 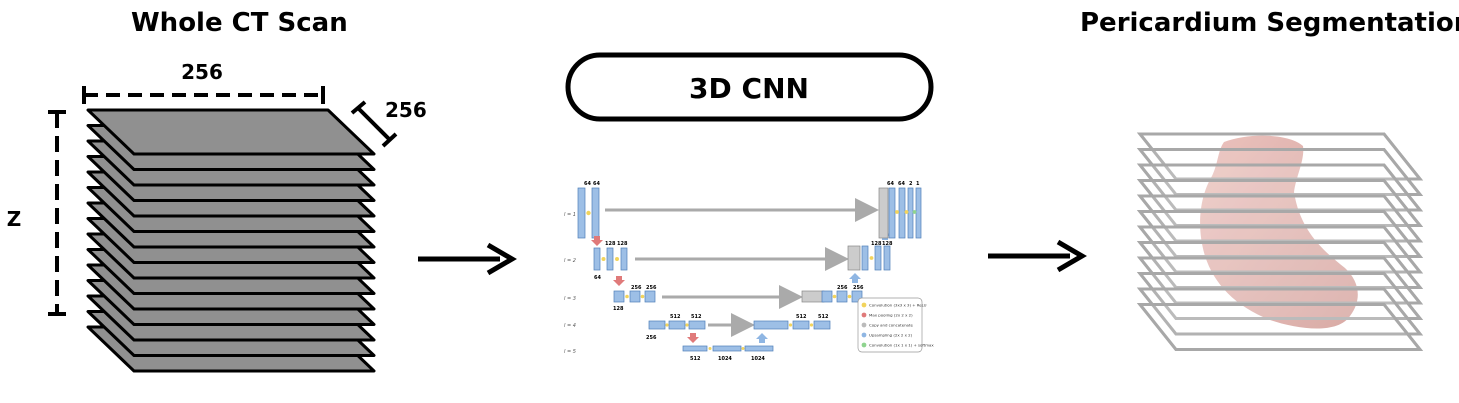 I want to click on unet-architecture: l = 1 l = 2 l = 3 l = 4 l = 5 64 64, so click(x=749, y=271).